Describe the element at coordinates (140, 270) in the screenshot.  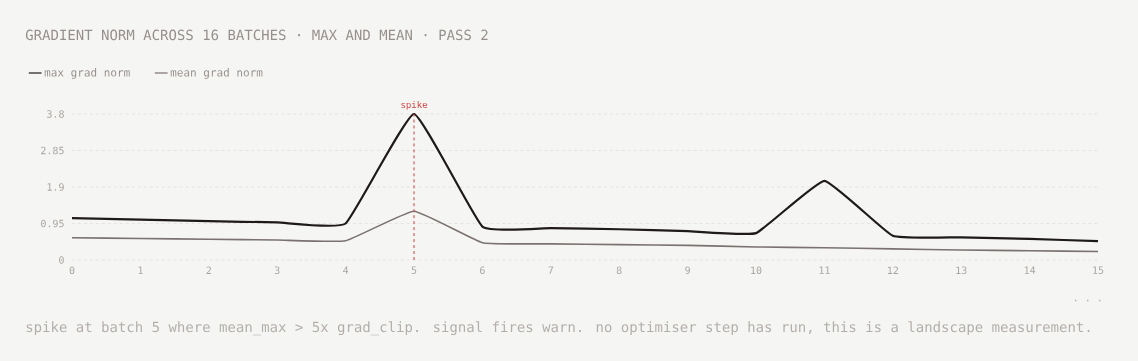
I see `x-tick-label: 1` at that location.